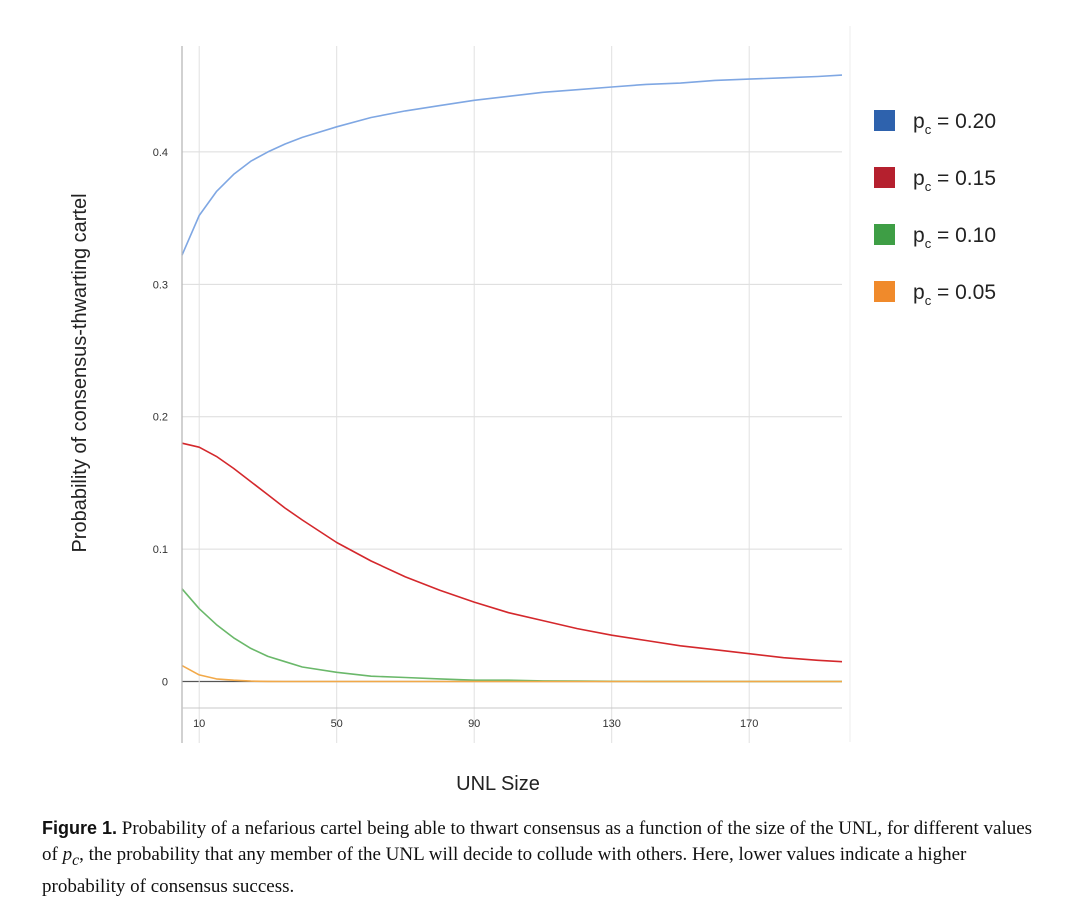 This screenshot has height=912, width=1083. I want to click on legend-value: = 0.05, so click(963, 292).